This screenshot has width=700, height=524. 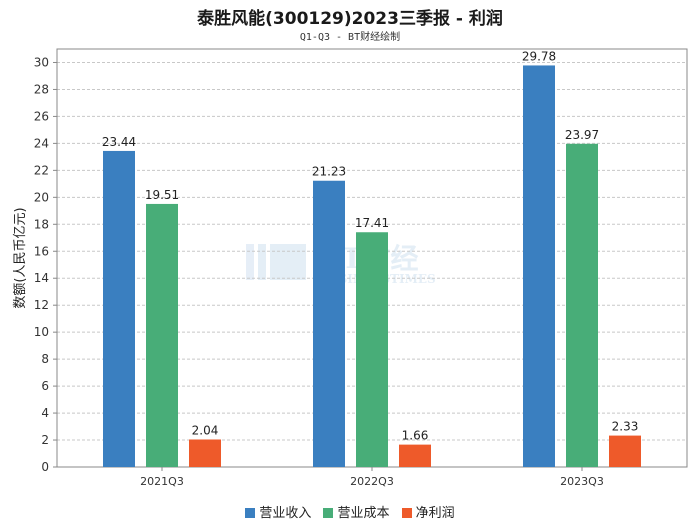 What do you see at coordinates (41, 224) in the screenshot?
I see `y-tick-label: 18` at bounding box center [41, 224].